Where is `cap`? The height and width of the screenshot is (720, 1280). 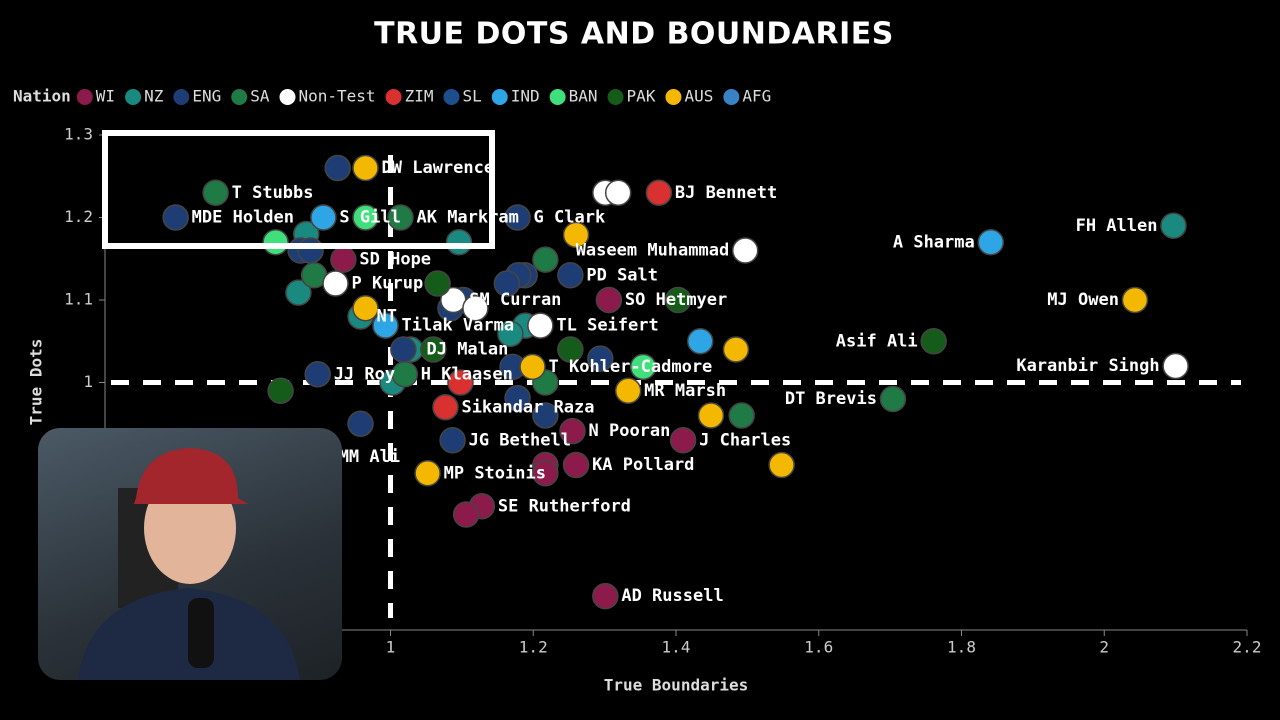
cap is located at coordinates (191, 476).